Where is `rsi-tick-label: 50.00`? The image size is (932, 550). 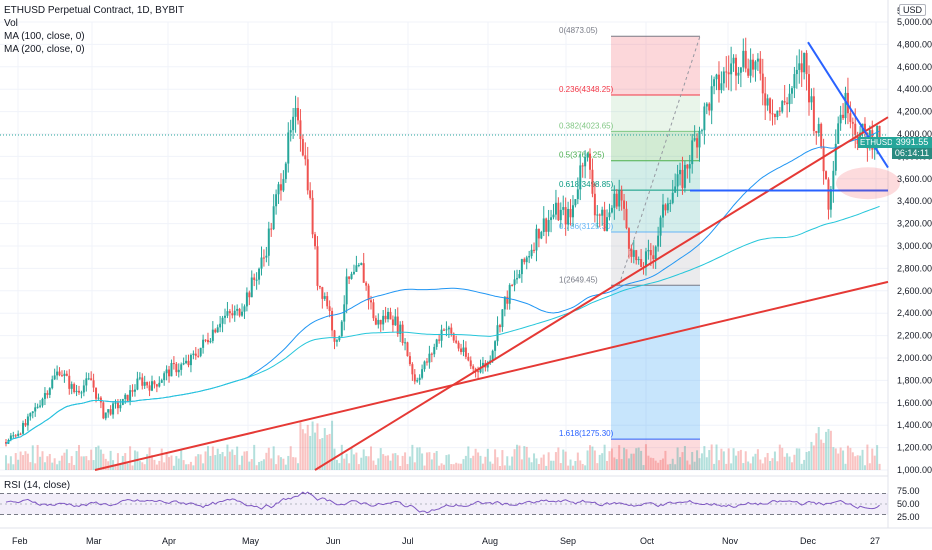
rsi-tick-label: 50.00 is located at coordinates (908, 504).